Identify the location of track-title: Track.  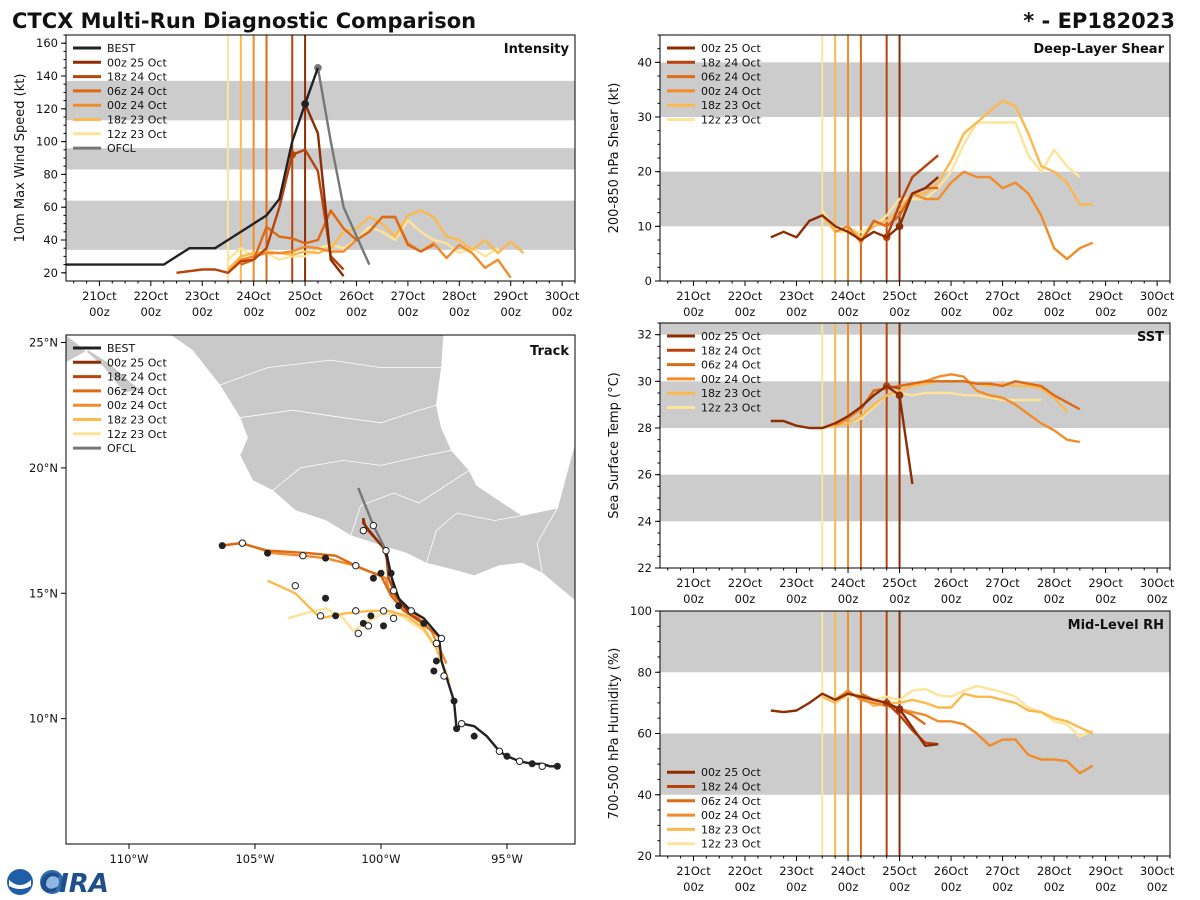
(549, 351).